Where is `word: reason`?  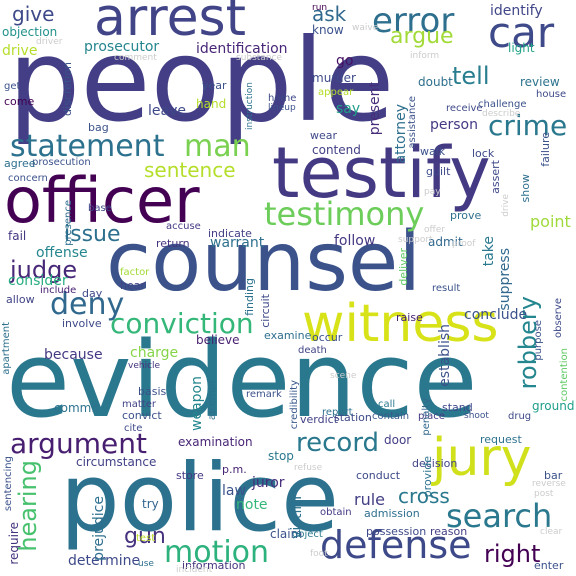
word: reason is located at coordinates (449, 531).